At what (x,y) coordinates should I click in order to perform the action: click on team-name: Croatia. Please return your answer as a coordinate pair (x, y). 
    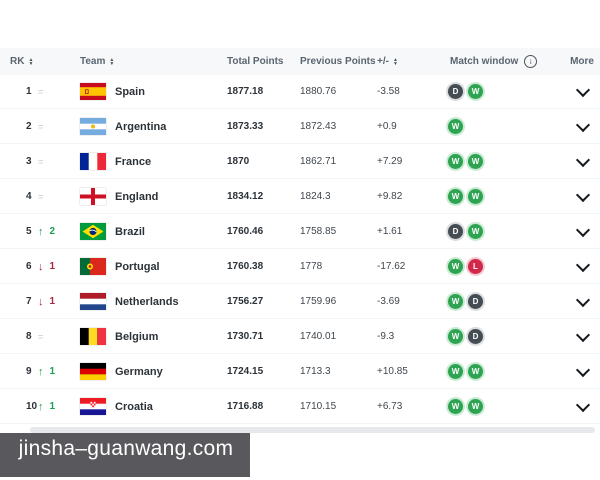
    Looking at the image, I should click on (134, 406).